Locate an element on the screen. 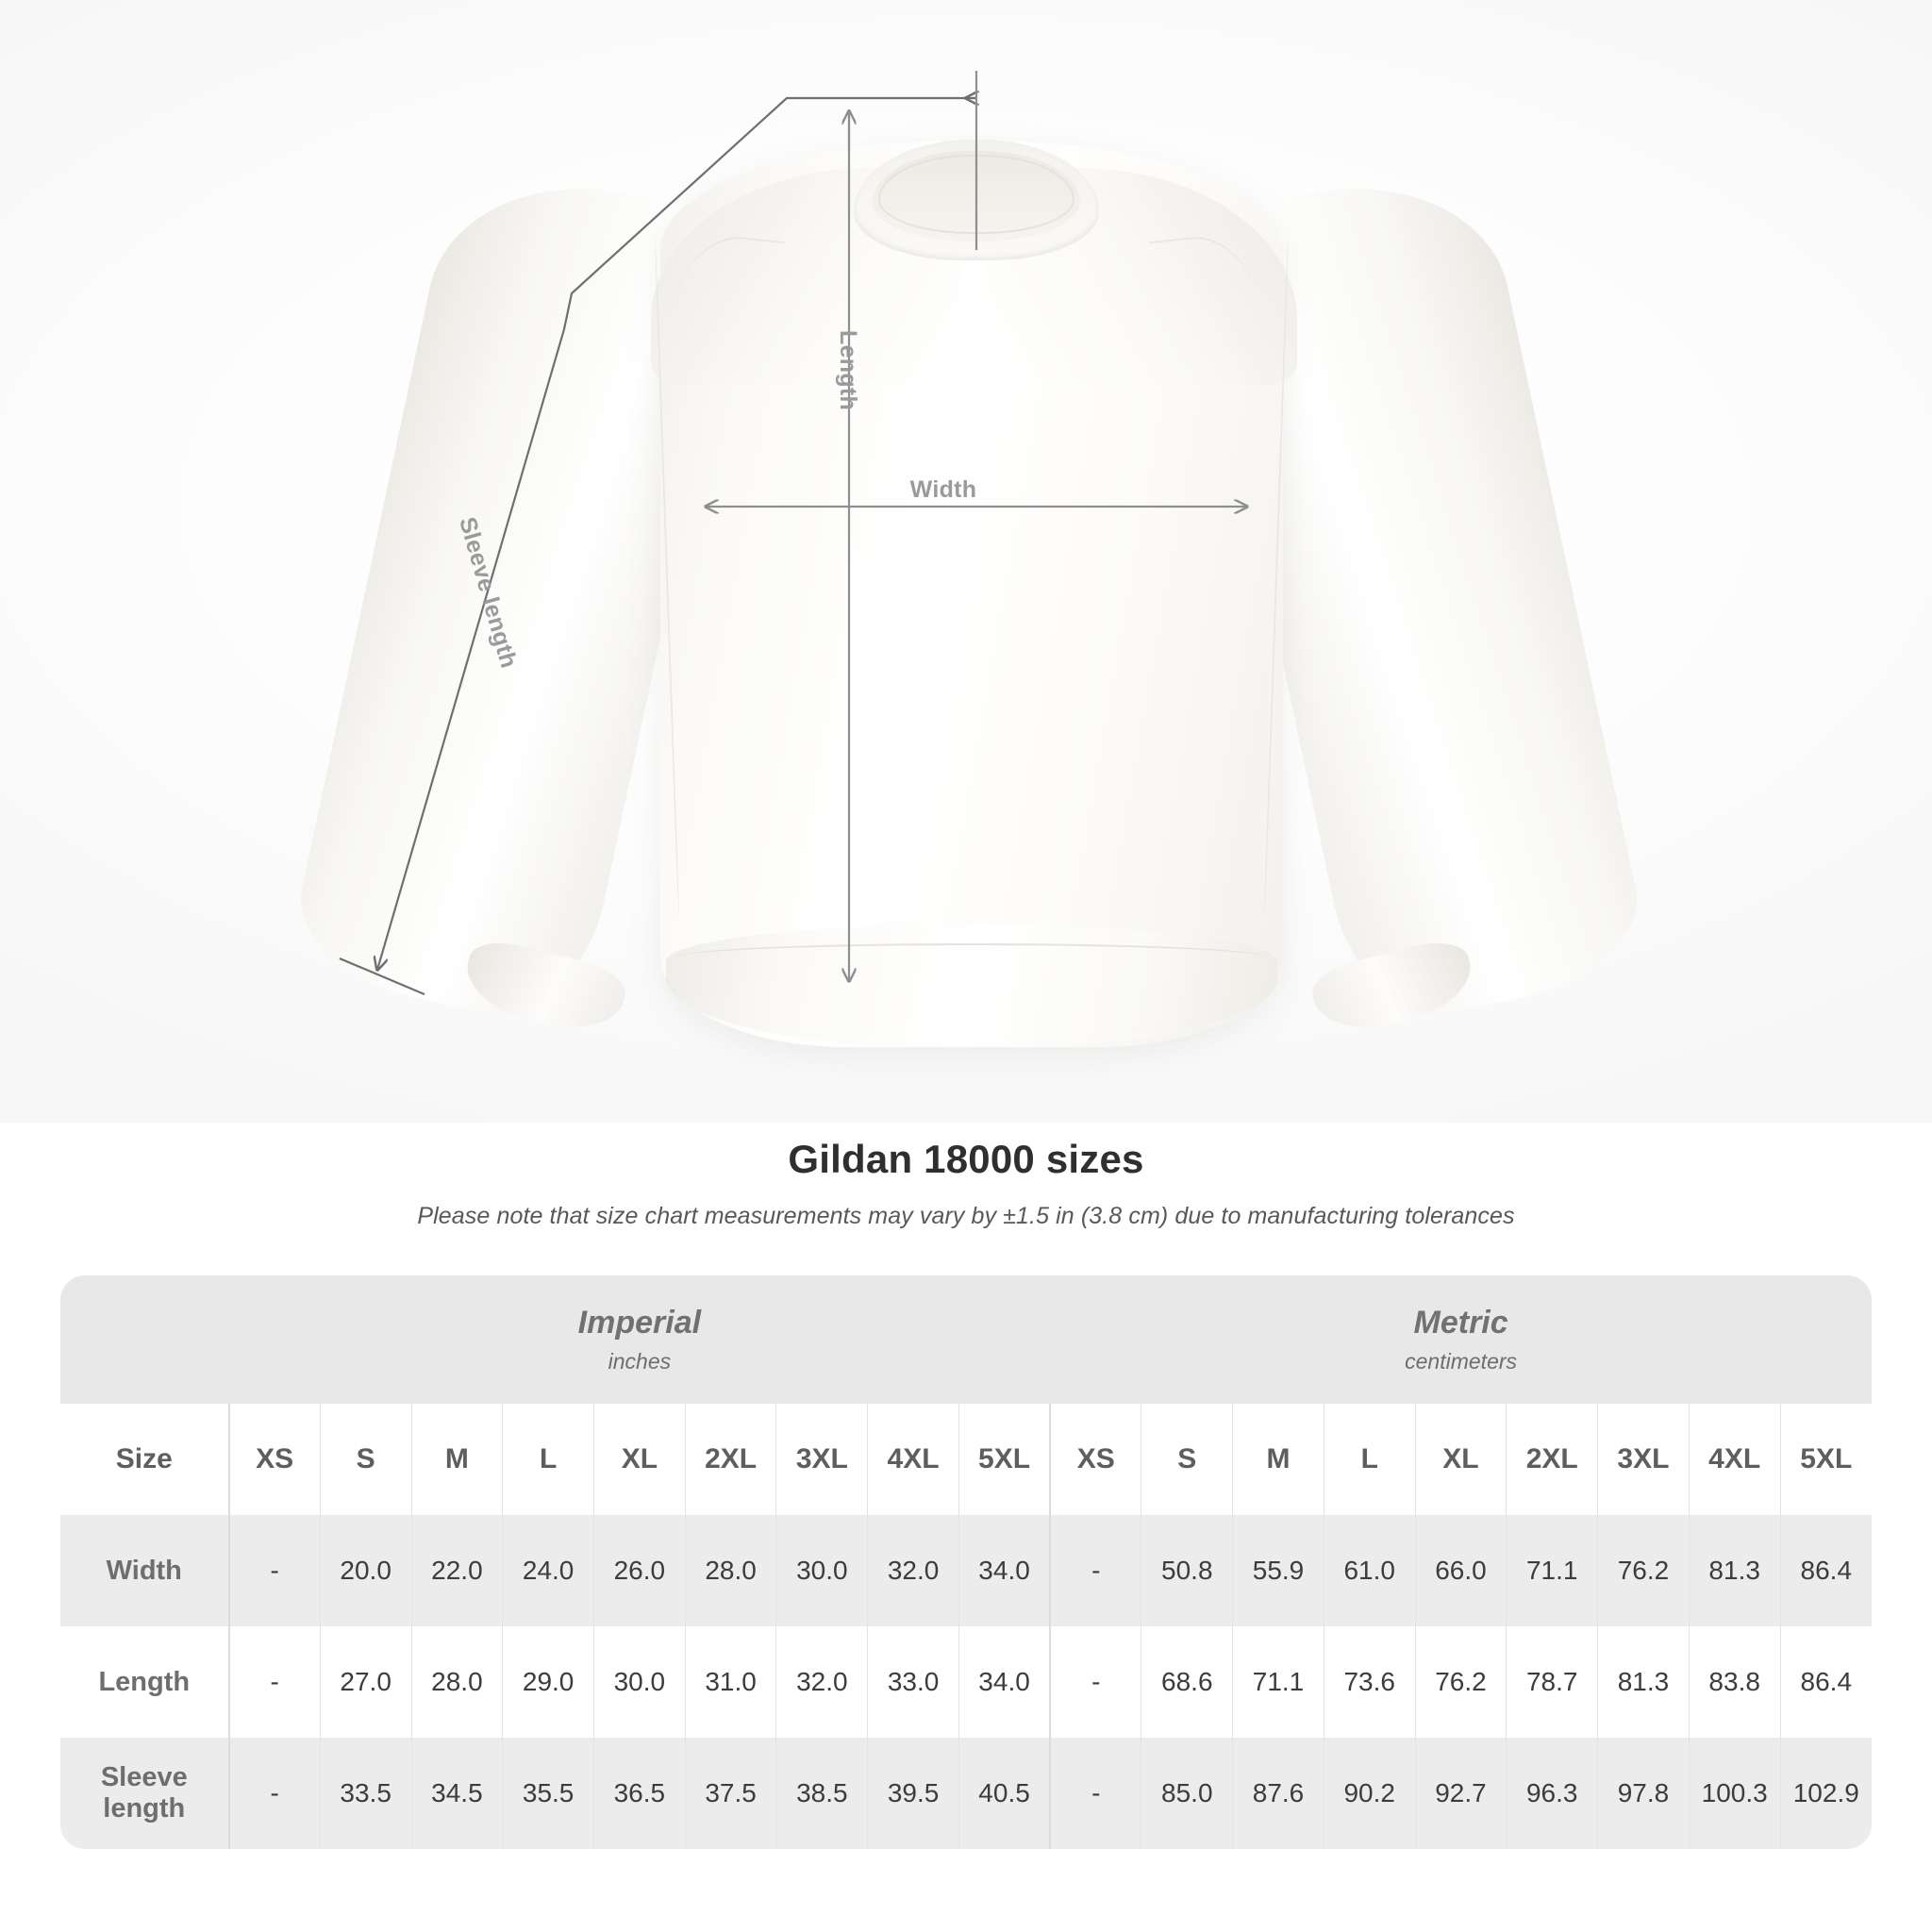 The width and height of the screenshot is (1932, 1932). cell-length-metric-xs: - is located at coordinates (1095, 1682).